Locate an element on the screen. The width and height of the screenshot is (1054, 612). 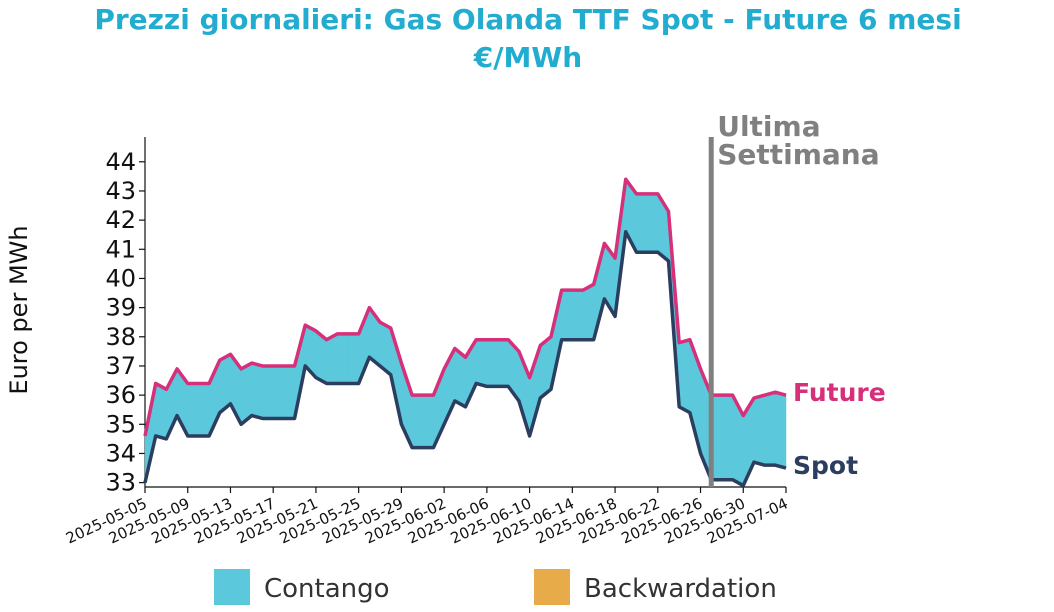
y-tick-label: 33 is located at coordinates (120, 483).